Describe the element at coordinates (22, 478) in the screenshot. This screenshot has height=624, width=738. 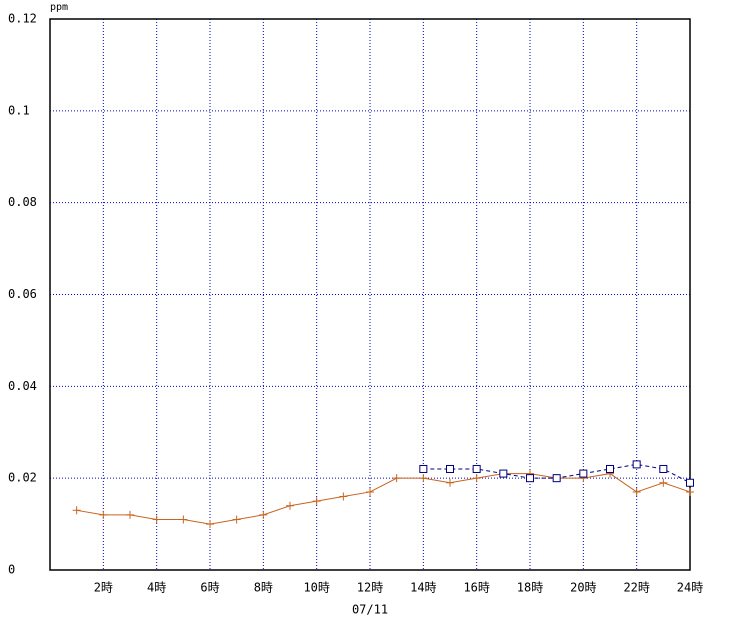
I see `y-tick-label: 0.02` at that location.